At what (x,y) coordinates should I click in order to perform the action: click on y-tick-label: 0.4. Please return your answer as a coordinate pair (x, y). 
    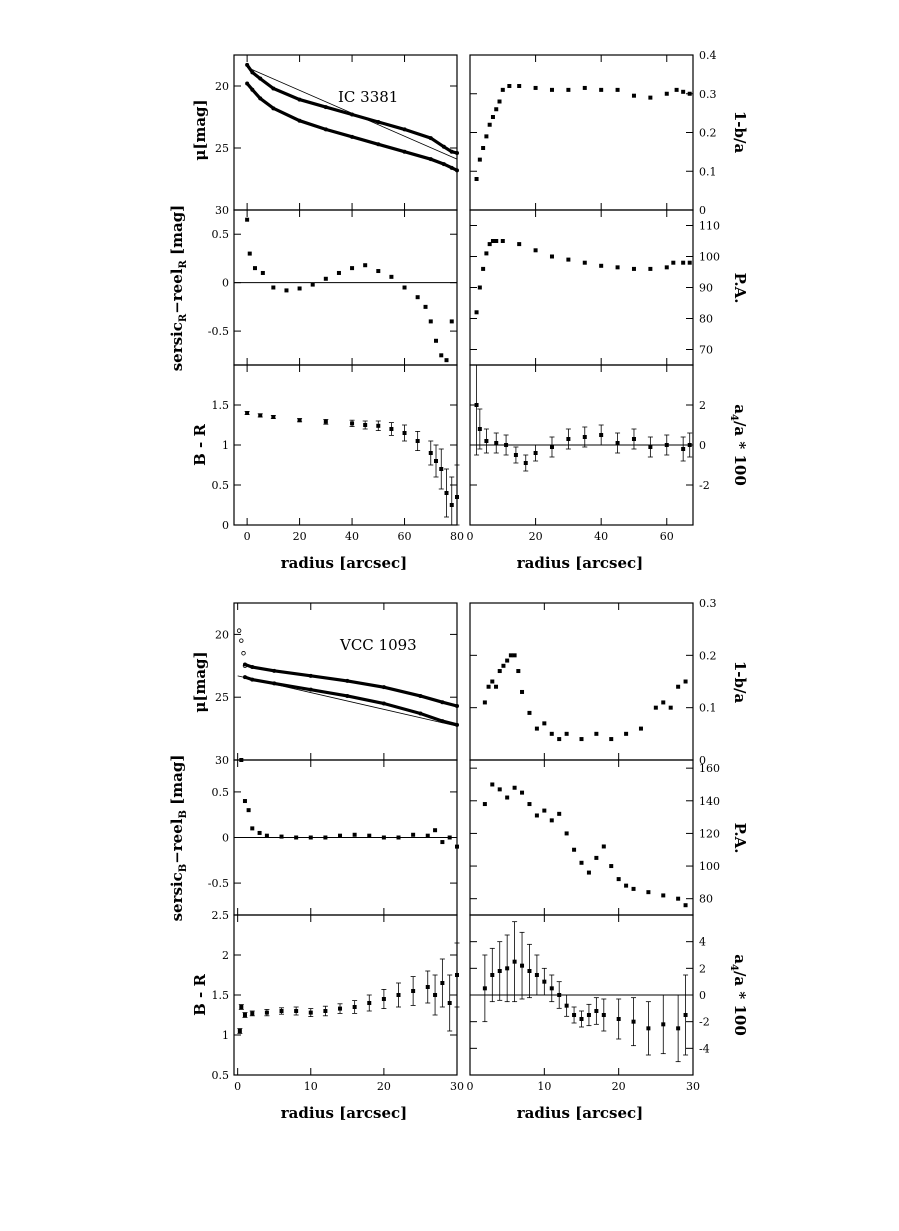
    Looking at the image, I should click on (708, 55).